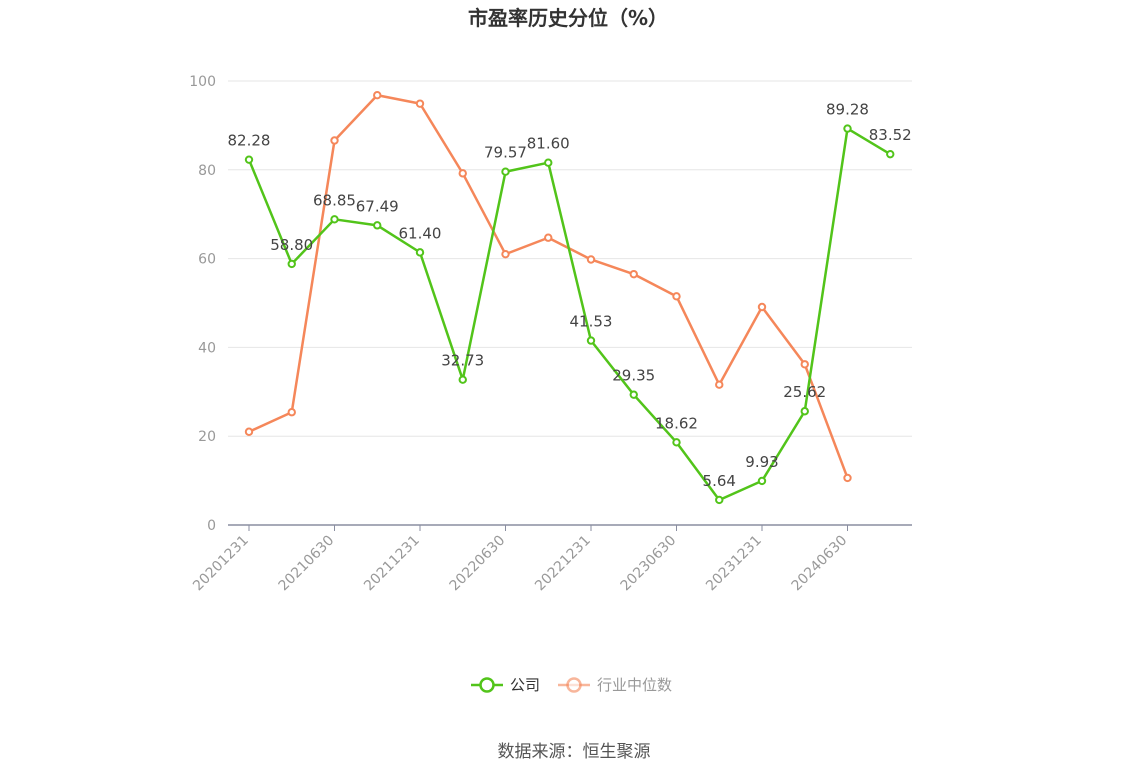 The width and height of the screenshot is (1148, 776). I want to click on data-label: 9.93, so click(761, 462).